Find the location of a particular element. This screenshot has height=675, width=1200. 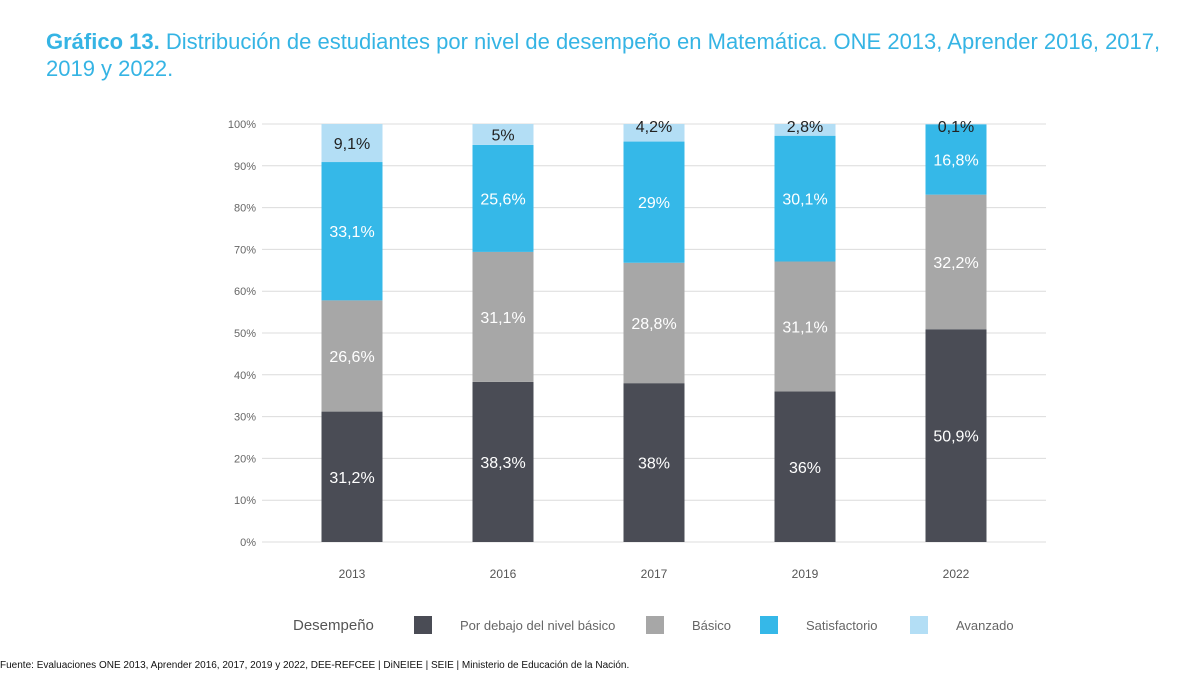

data-label: 5% is located at coordinates (502, 135).